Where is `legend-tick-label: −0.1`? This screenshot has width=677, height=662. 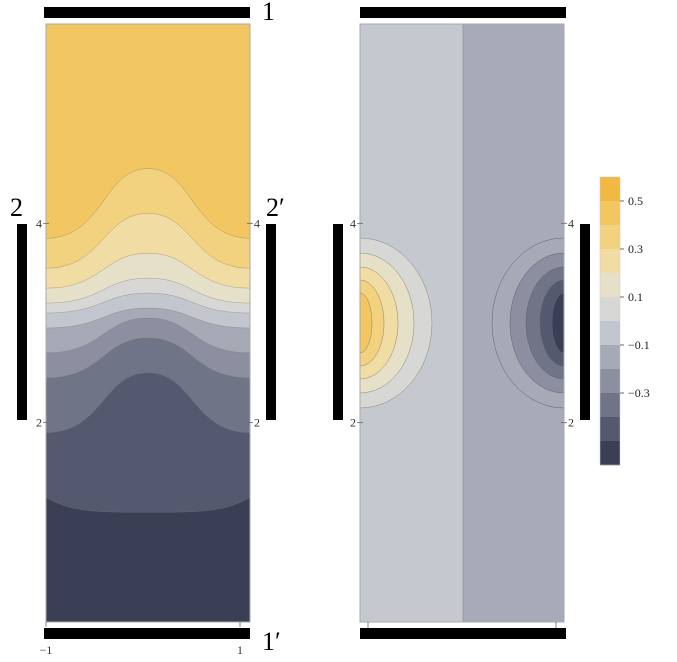
legend-tick-label: −0.1 is located at coordinates (639, 345).